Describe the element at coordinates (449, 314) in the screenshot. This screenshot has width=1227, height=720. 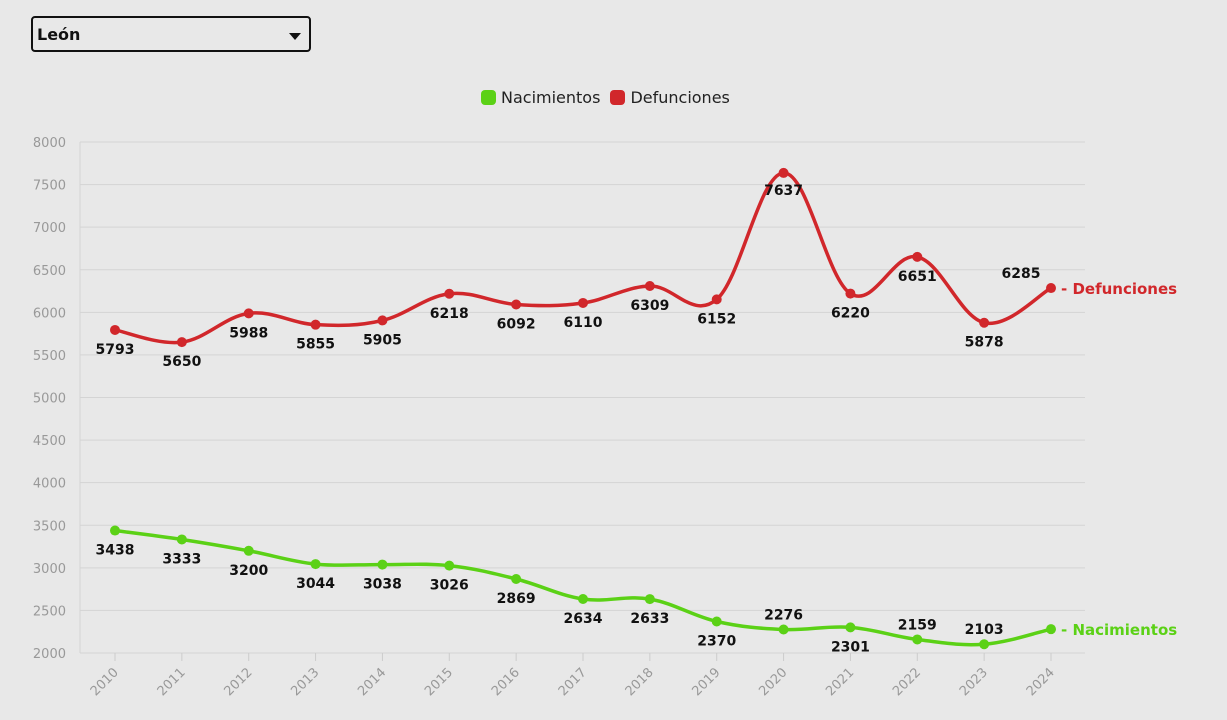
I see `data-label: 6218` at that location.